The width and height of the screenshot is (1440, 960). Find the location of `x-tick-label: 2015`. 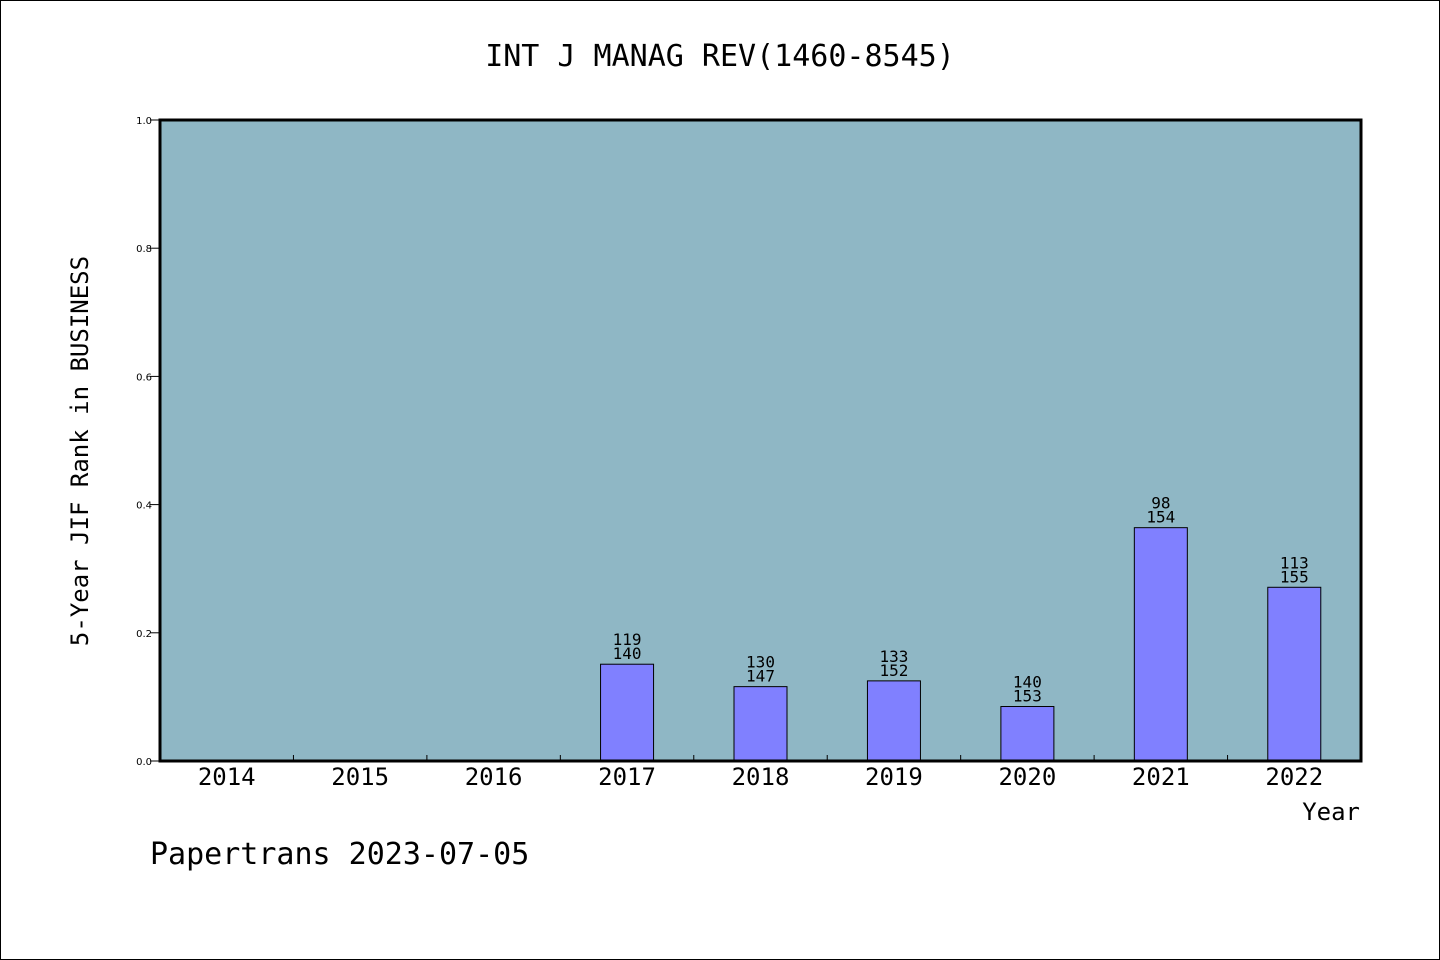

x-tick-label: 2015 is located at coordinates (360, 777).